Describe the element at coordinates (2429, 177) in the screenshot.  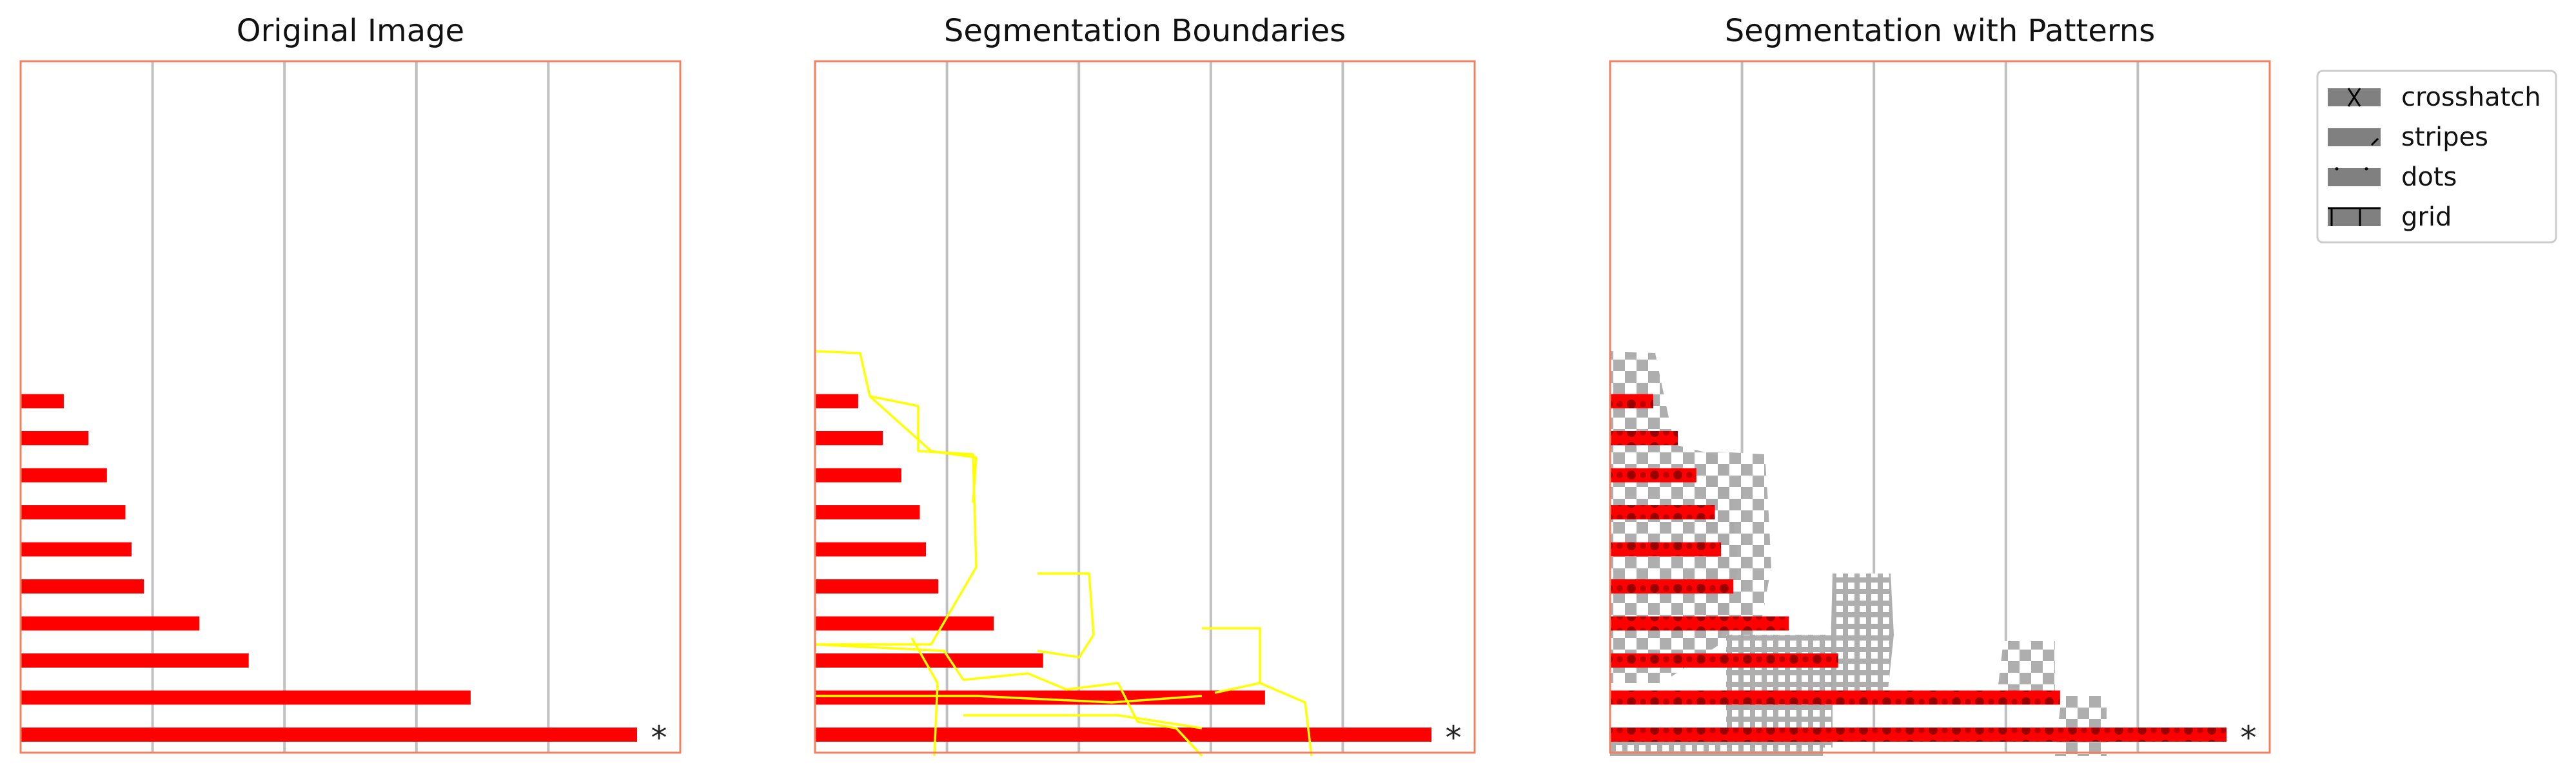
I see `legend-entry-label: dots` at that location.